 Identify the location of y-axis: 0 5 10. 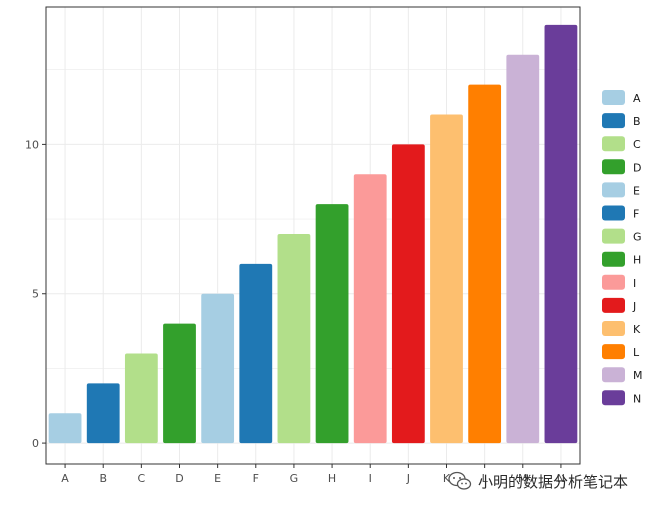
(35, 294).